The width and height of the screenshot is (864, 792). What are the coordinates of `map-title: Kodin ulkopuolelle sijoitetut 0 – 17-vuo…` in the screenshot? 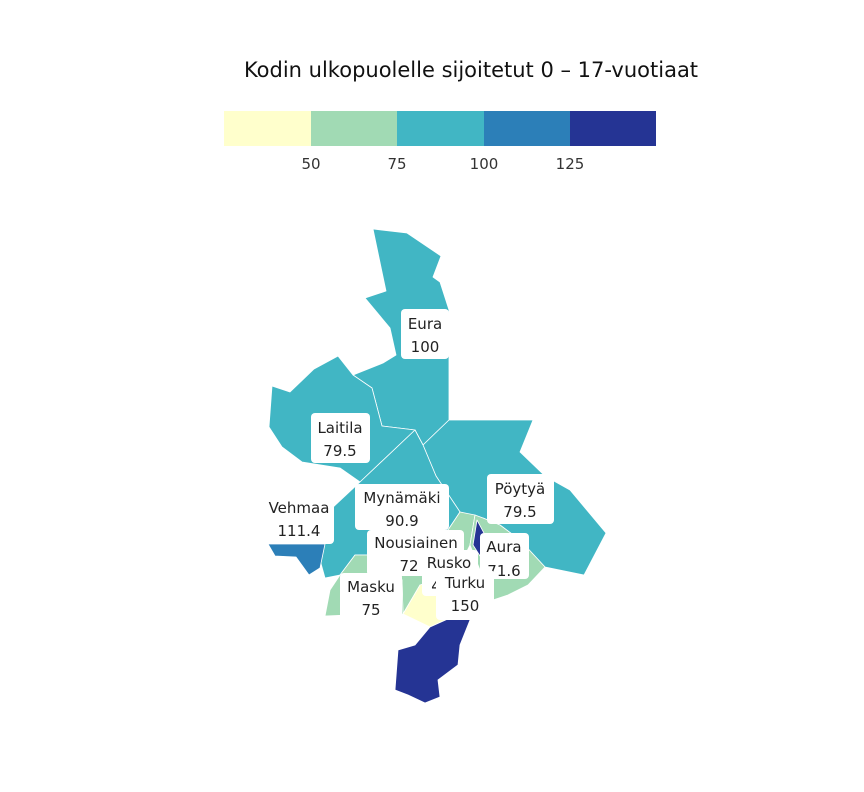 It's located at (471, 70).